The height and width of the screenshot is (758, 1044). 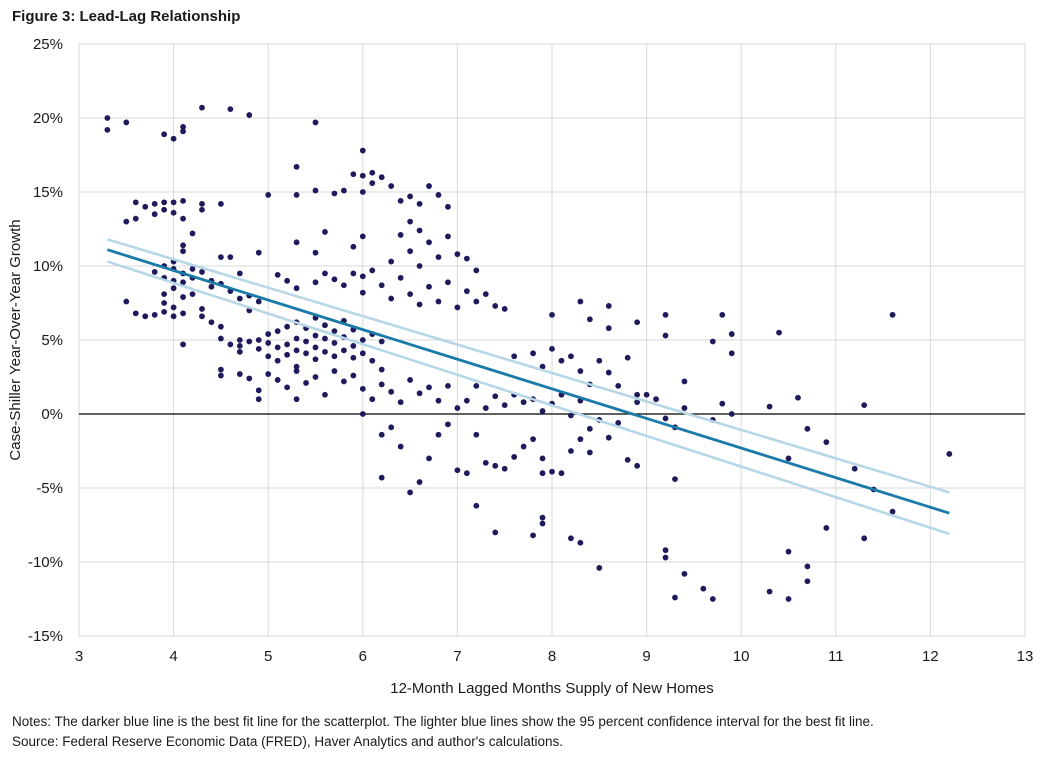 What do you see at coordinates (52, 340) in the screenshot?
I see `y-tick-label: 5%` at bounding box center [52, 340].